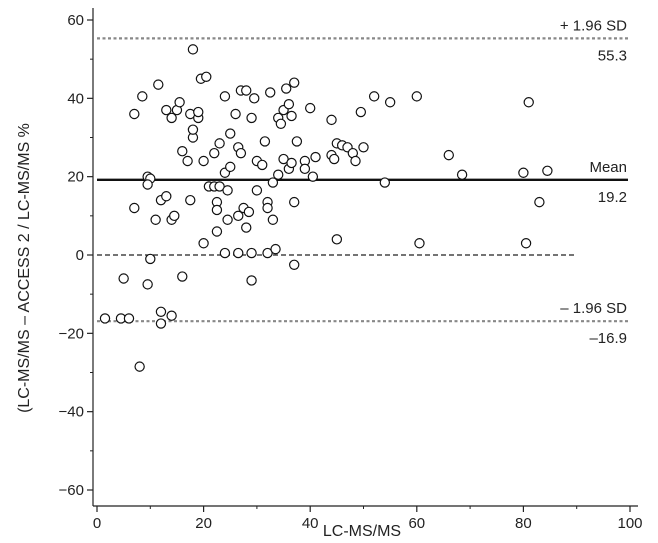 The width and height of the screenshot is (658, 543). I want to click on ref-label-upper: + 1.96 SD, so click(593, 25).